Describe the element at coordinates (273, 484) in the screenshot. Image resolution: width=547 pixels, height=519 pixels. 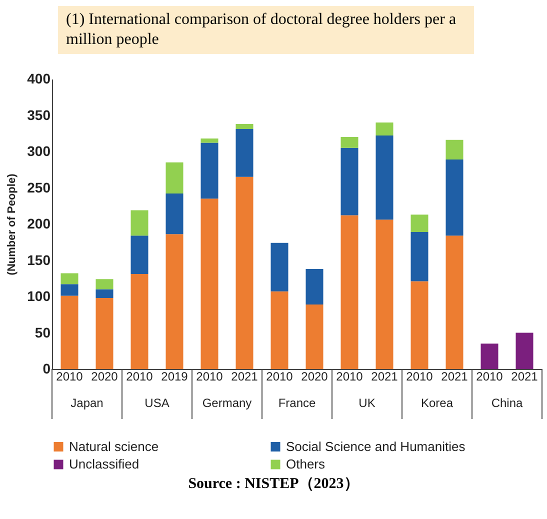
I see `source-note: Source : NISTEP（2023）` at that location.